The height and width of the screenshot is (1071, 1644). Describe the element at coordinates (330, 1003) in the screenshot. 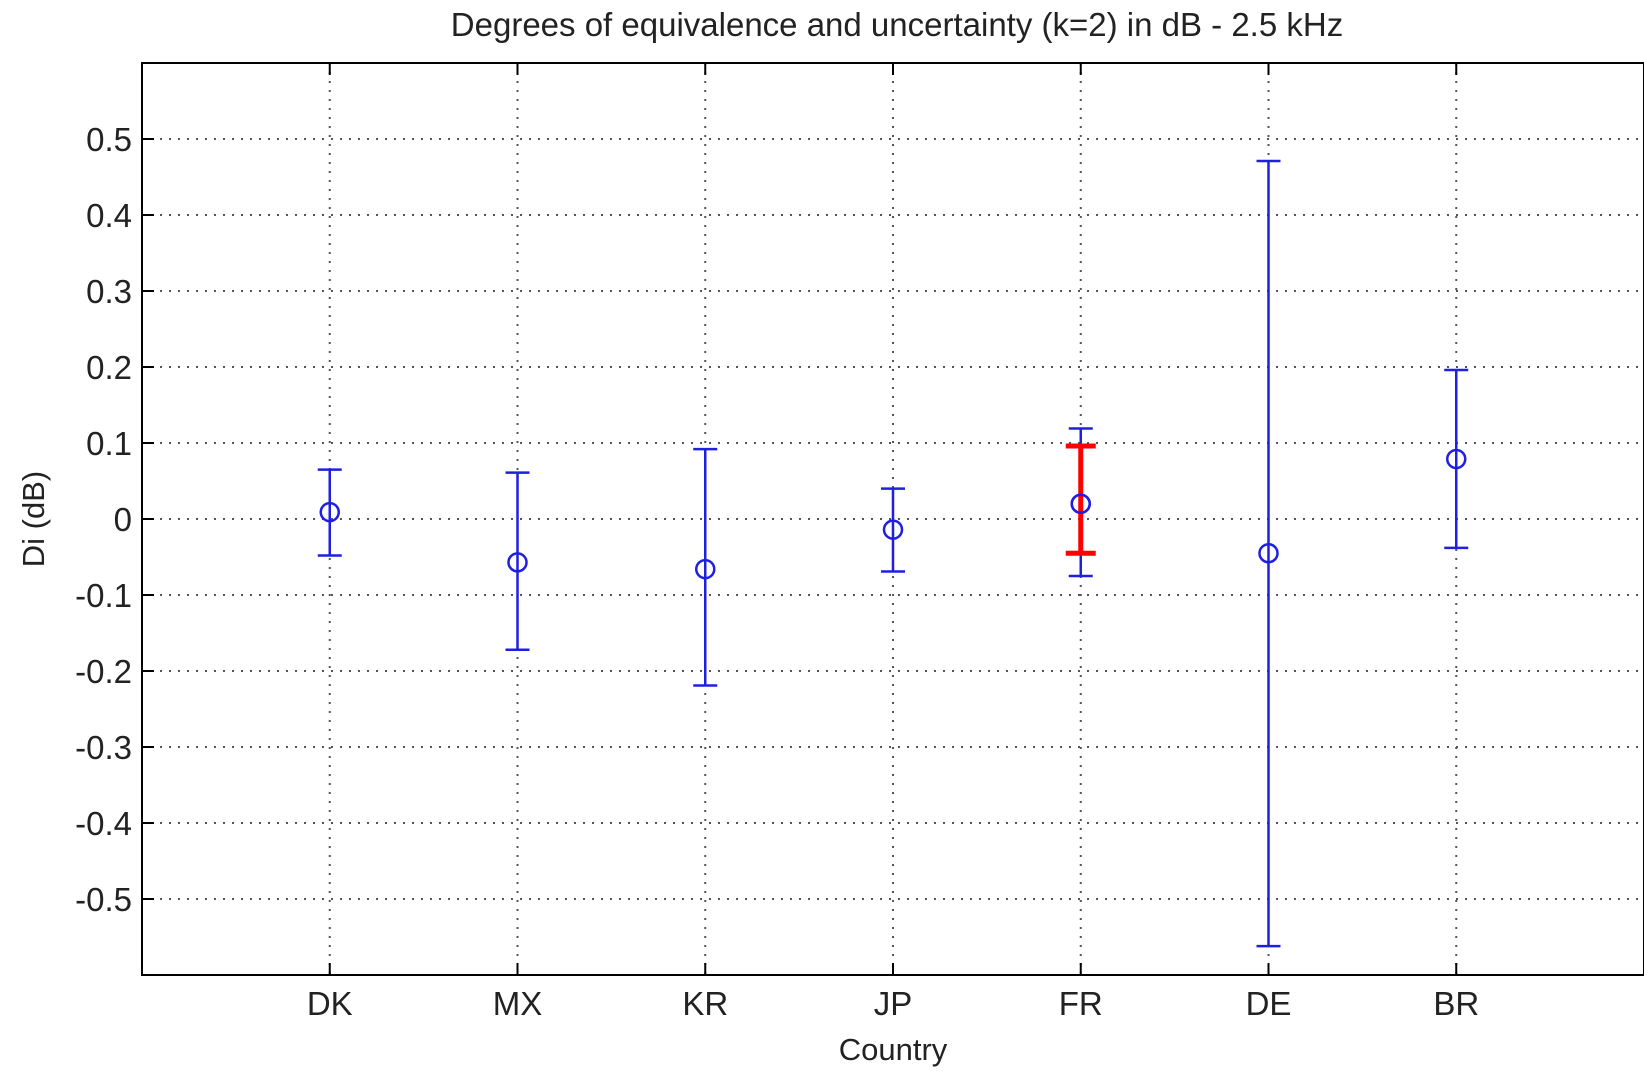

I see `x-tick-label: DK` at that location.